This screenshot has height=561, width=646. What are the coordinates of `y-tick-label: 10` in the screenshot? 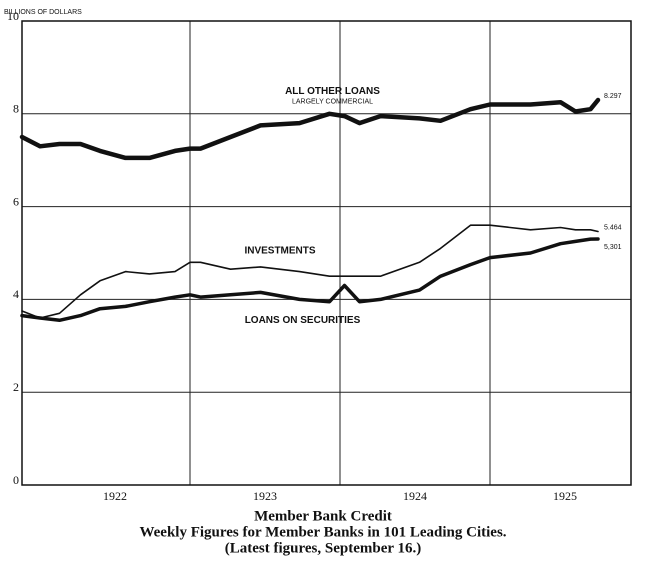 It's located at (13, 16).